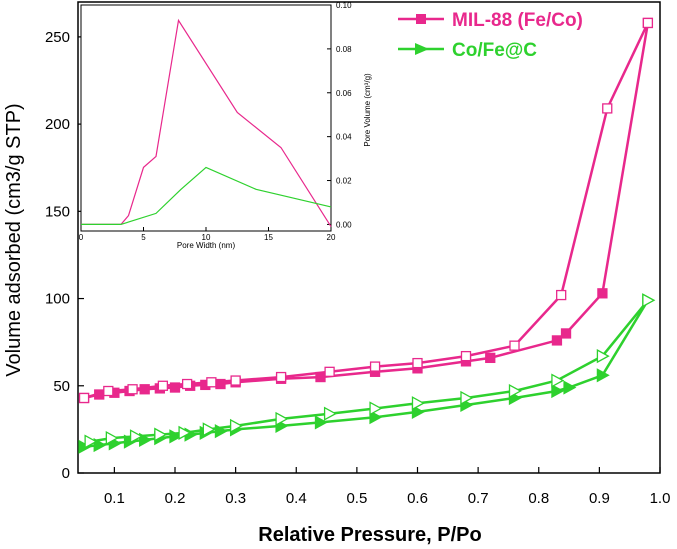 The width and height of the screenshot is (677, 549). What do you see at coordinates (268, 237) in the screenshot?
I see `inset-x-tick-label: 15` at bounding box center [268, 237].